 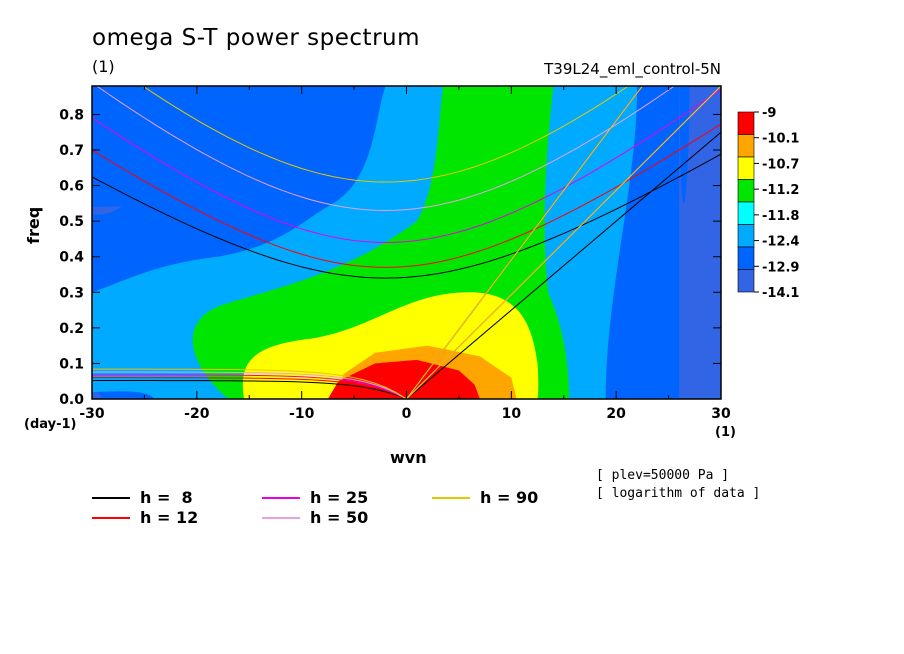 I want to click on colorbar-label: -10.7, so click(x=780, y=164).